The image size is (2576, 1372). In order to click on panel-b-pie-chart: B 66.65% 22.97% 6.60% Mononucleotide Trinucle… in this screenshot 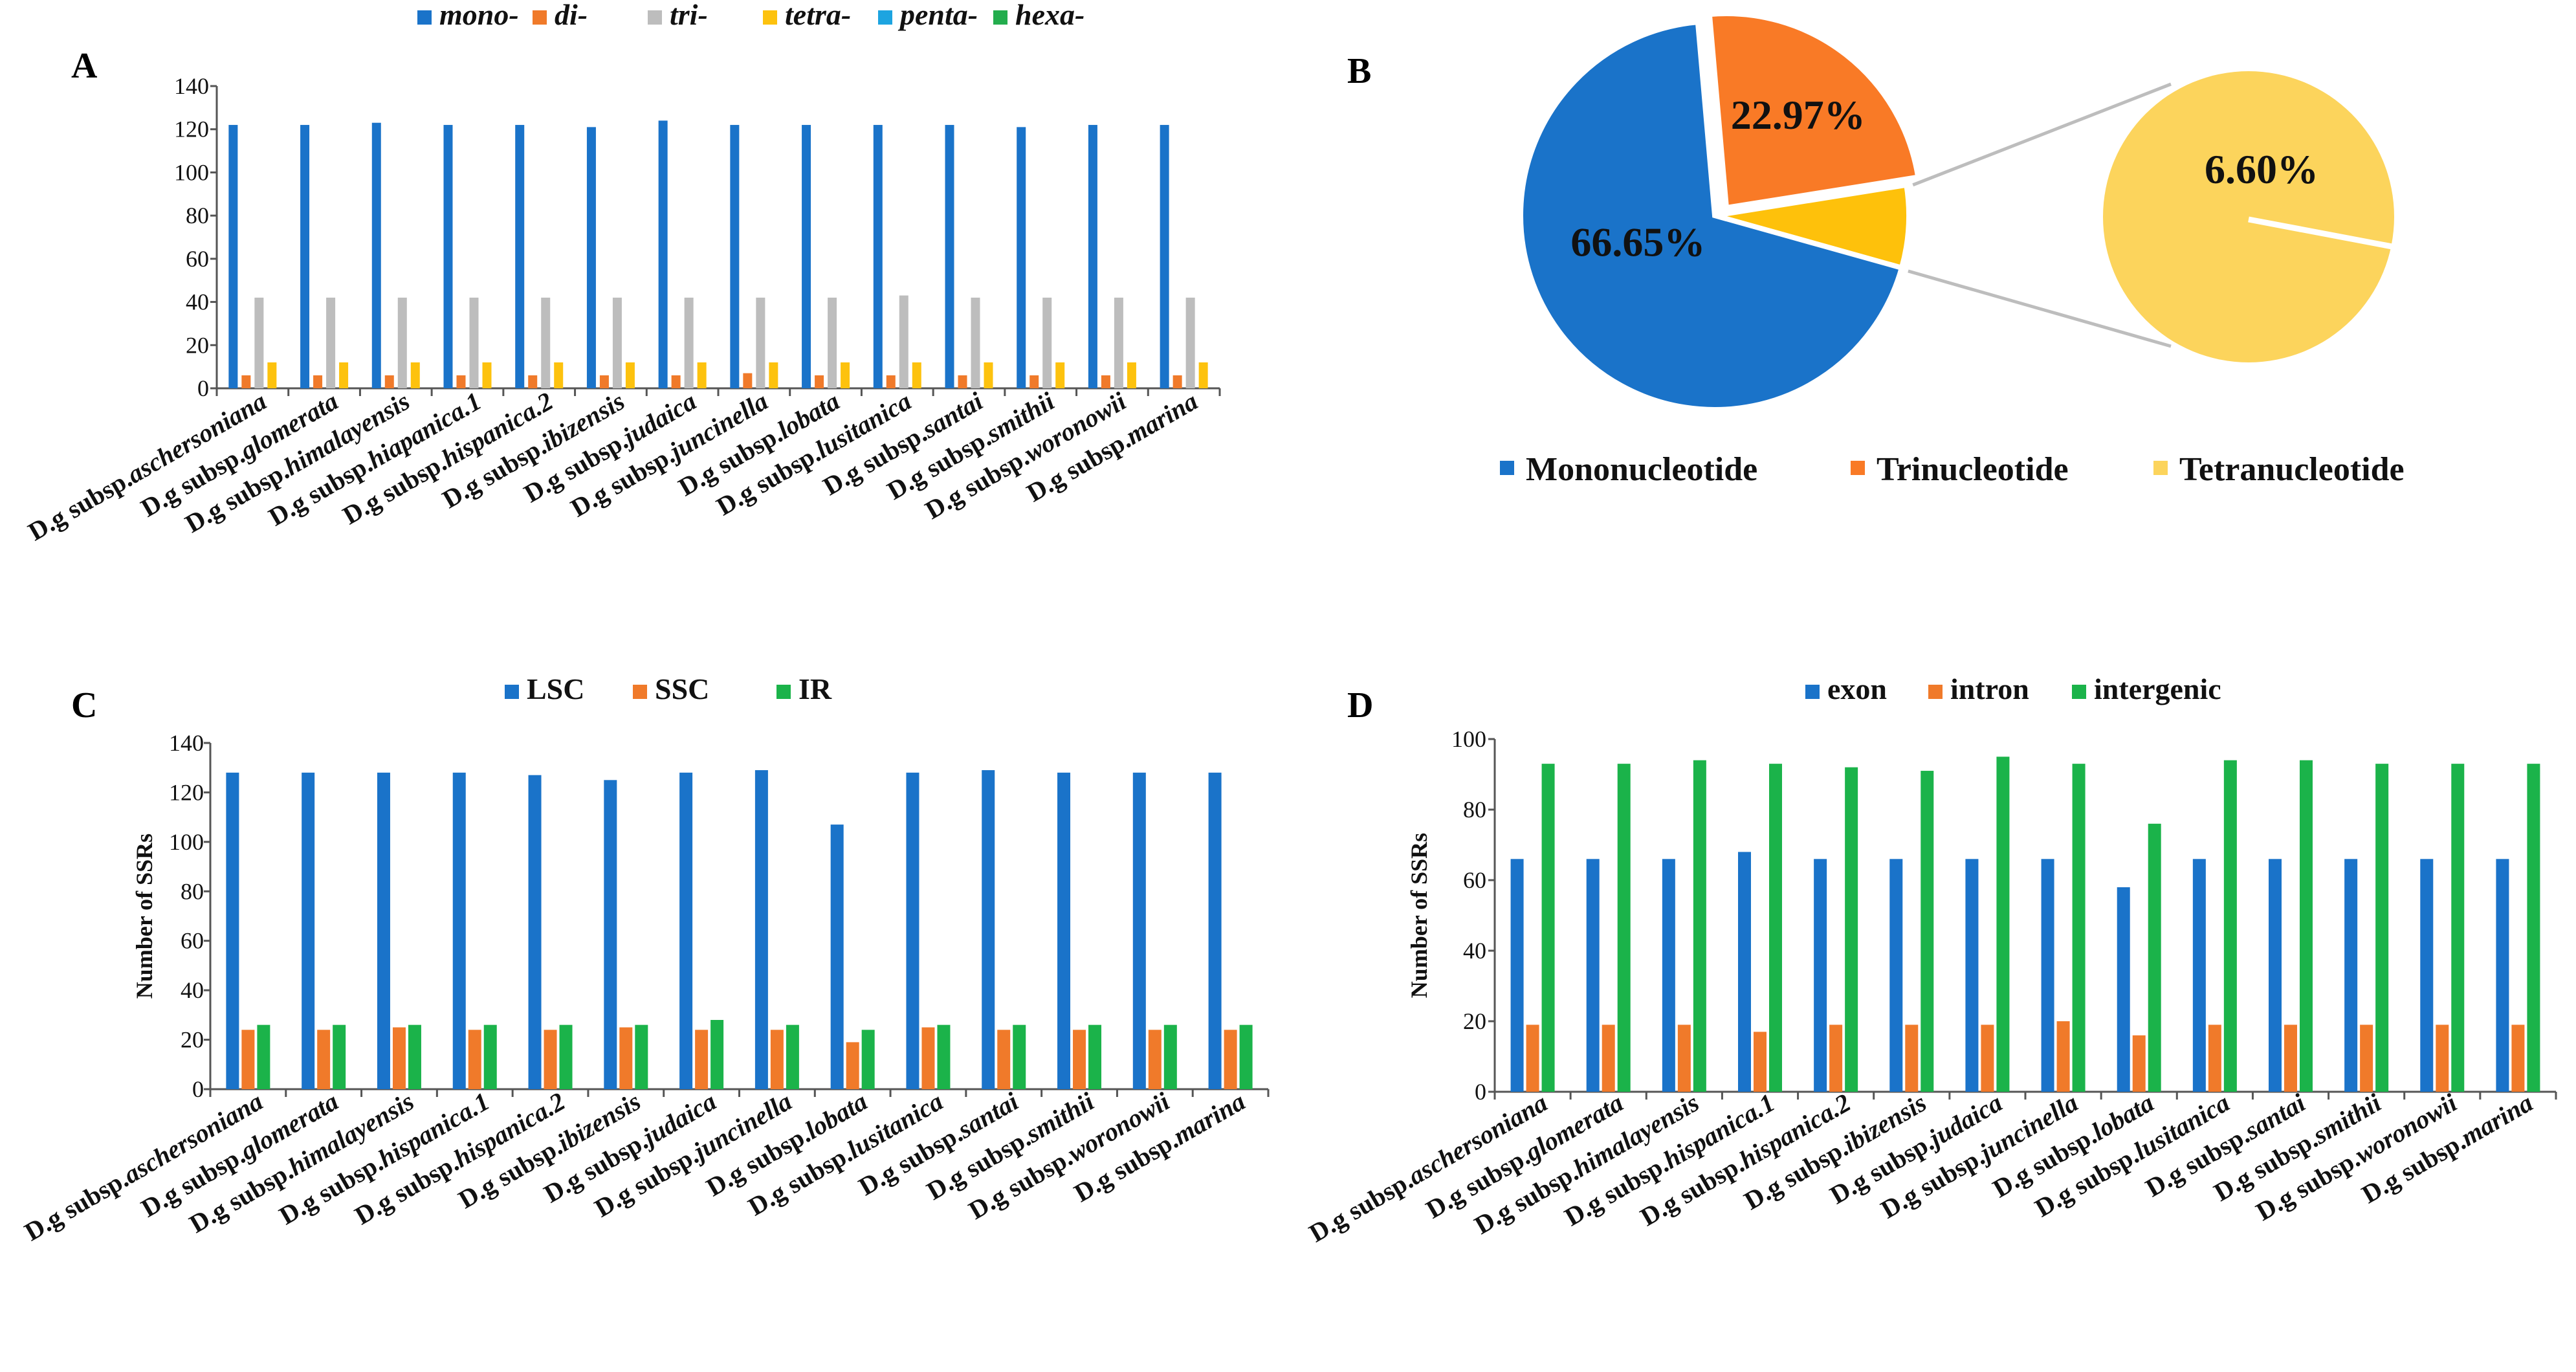, I will do `click(1876, 249)`.